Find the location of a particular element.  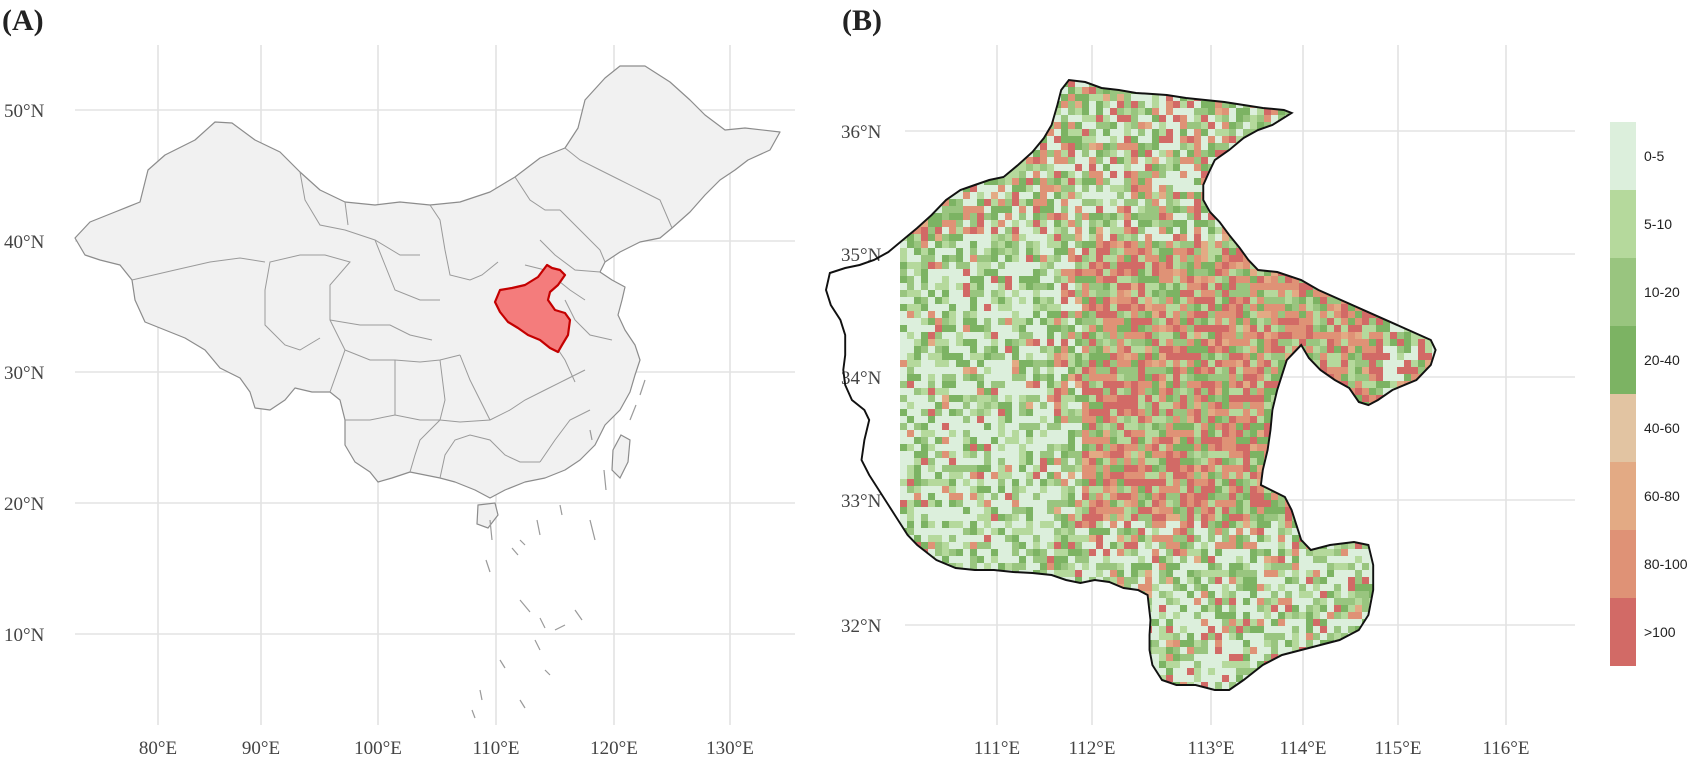

panel-a-lon-labels: 80°E 90°E 100°E 110°E 120°E 130°E is located at coordinates (446, 748).